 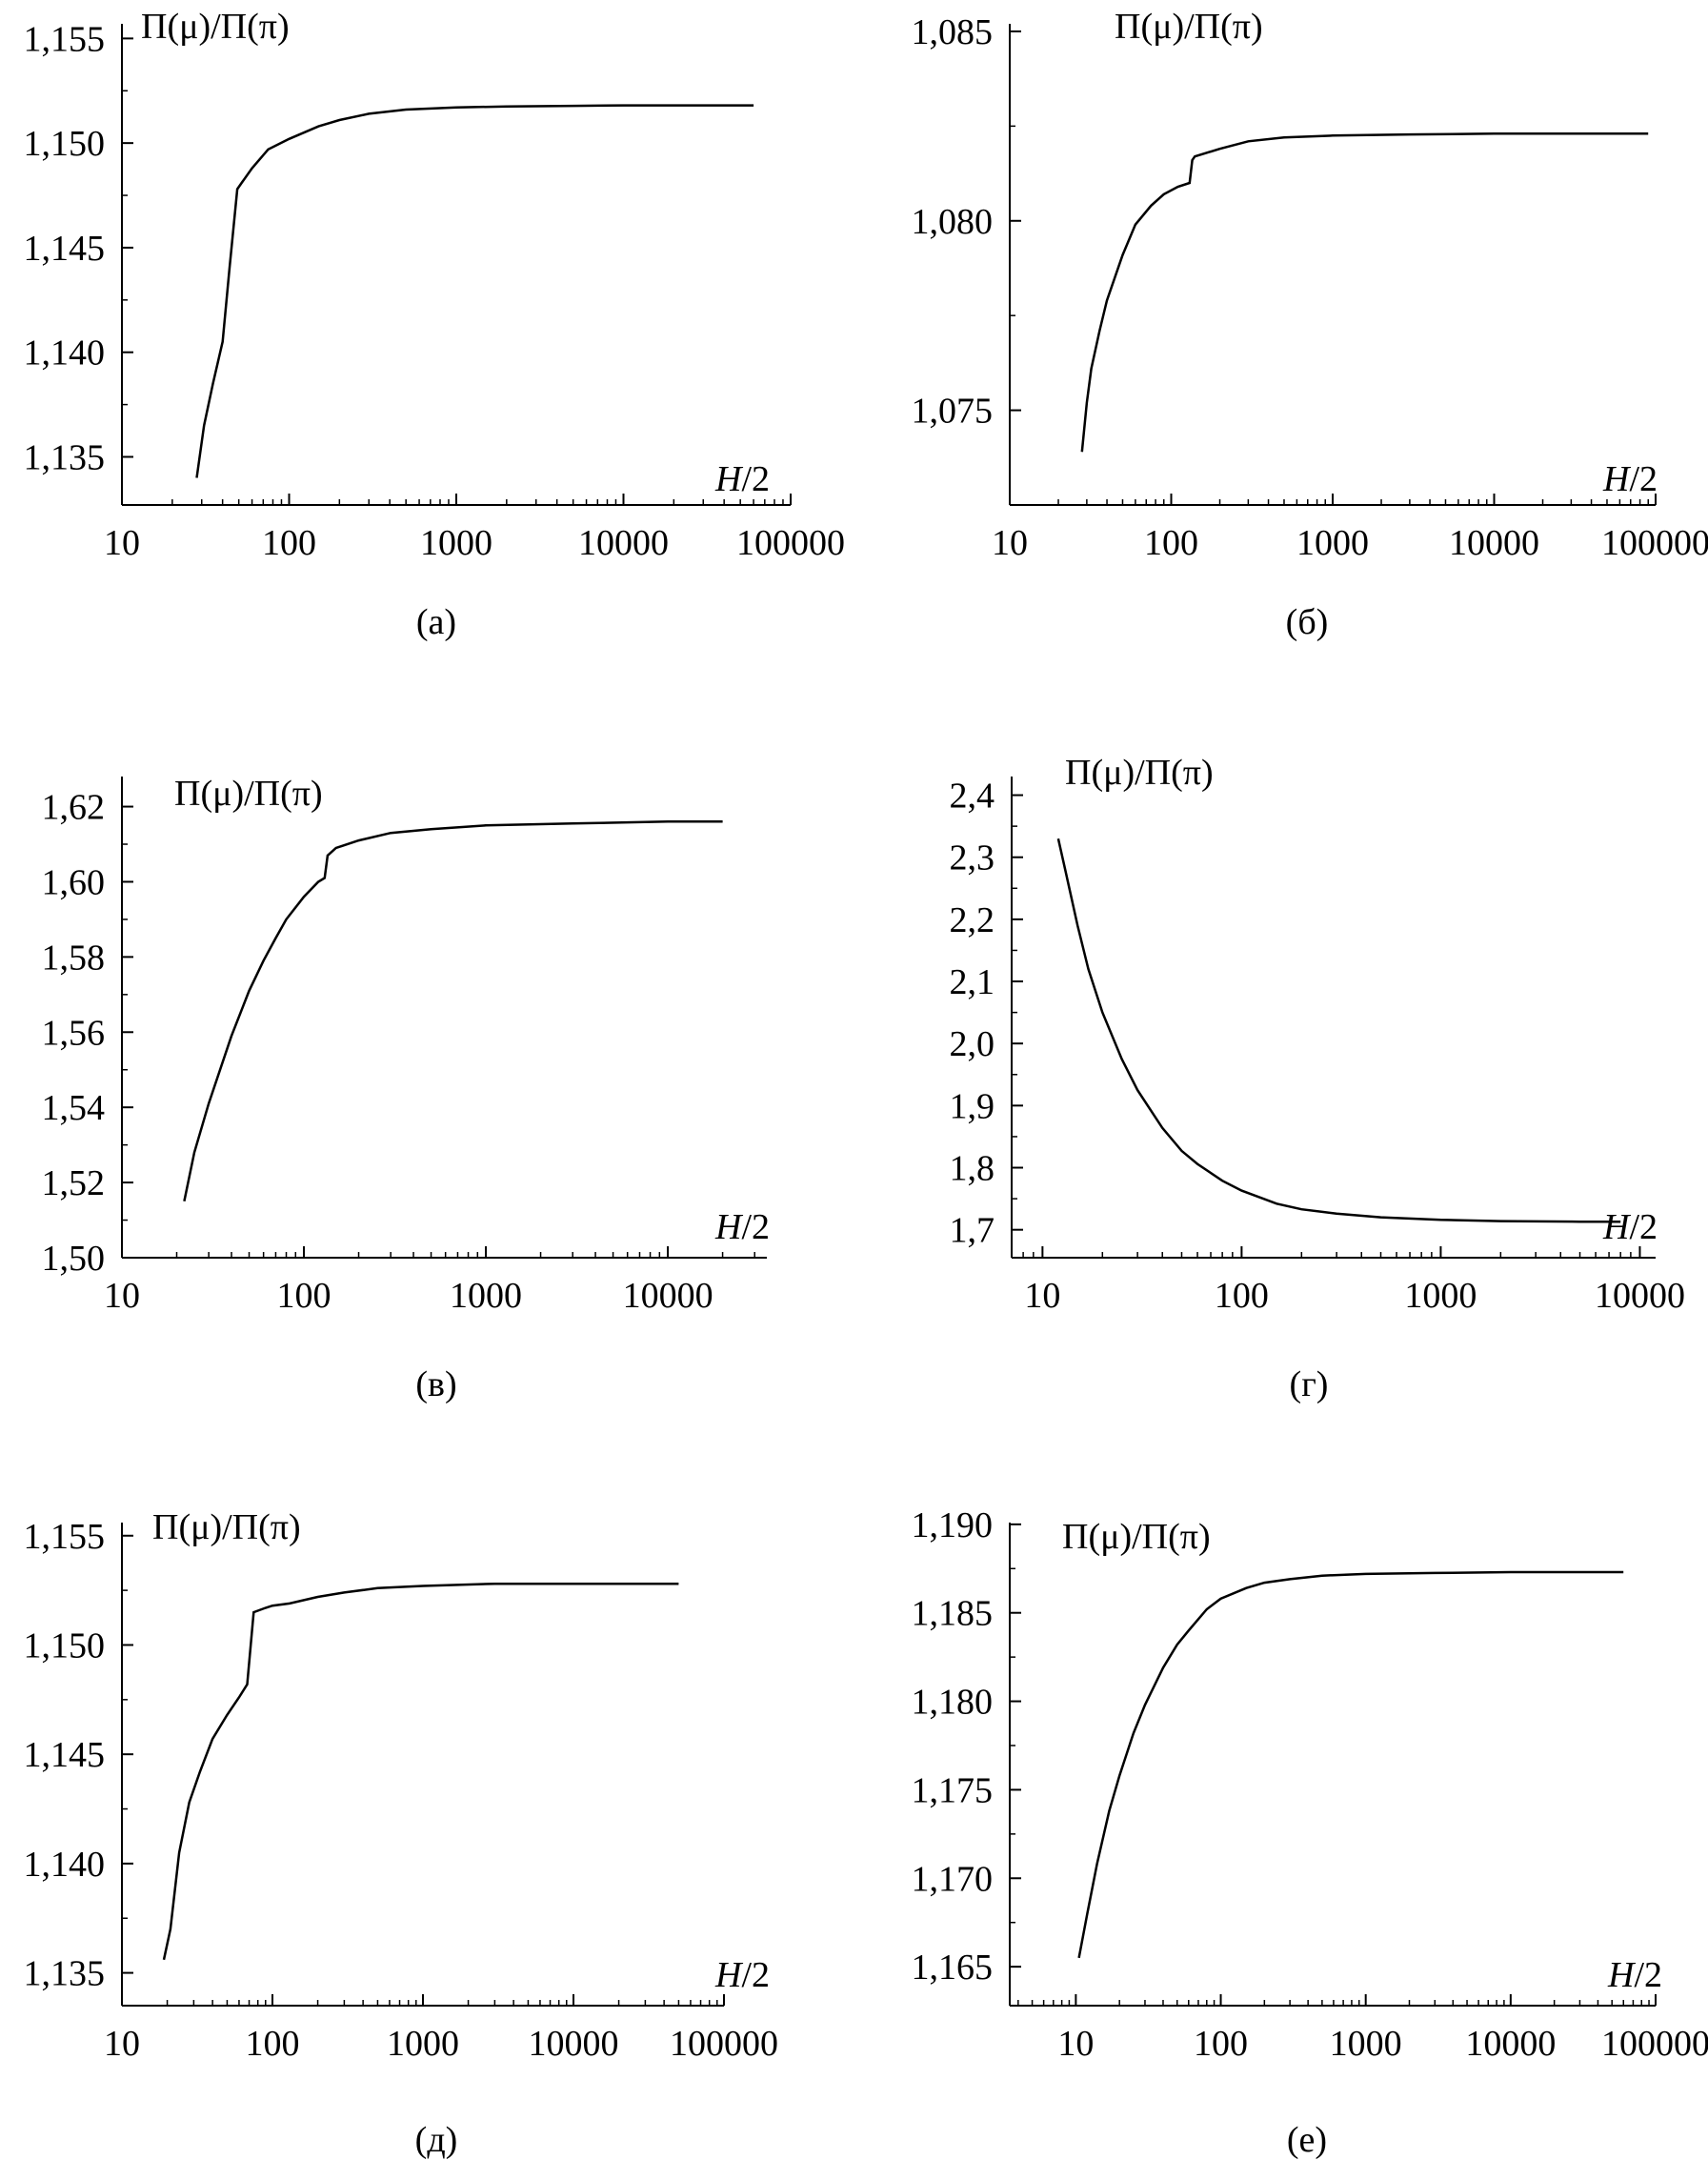 What do you see at coordinates (74, 808) in the screenshot?
I see `y-tick-label: 1,62` at bounding box center [74, 808].